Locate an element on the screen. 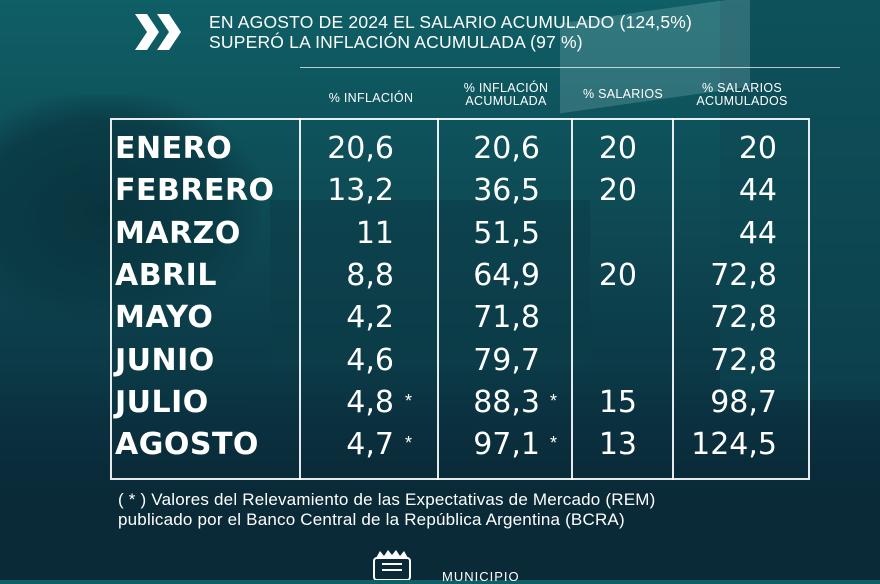 This screenshot has width=880, height=584. month-label: ENERO is located at coordinates (174, 148).